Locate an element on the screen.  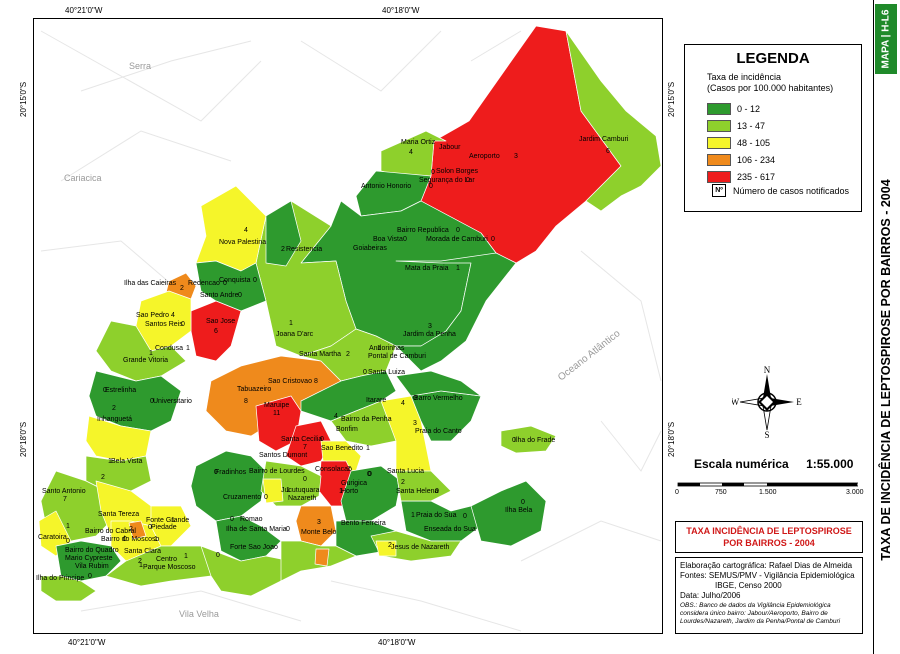
neighborhood-name: Bairro da Penha is located at coordinates (366, 419).